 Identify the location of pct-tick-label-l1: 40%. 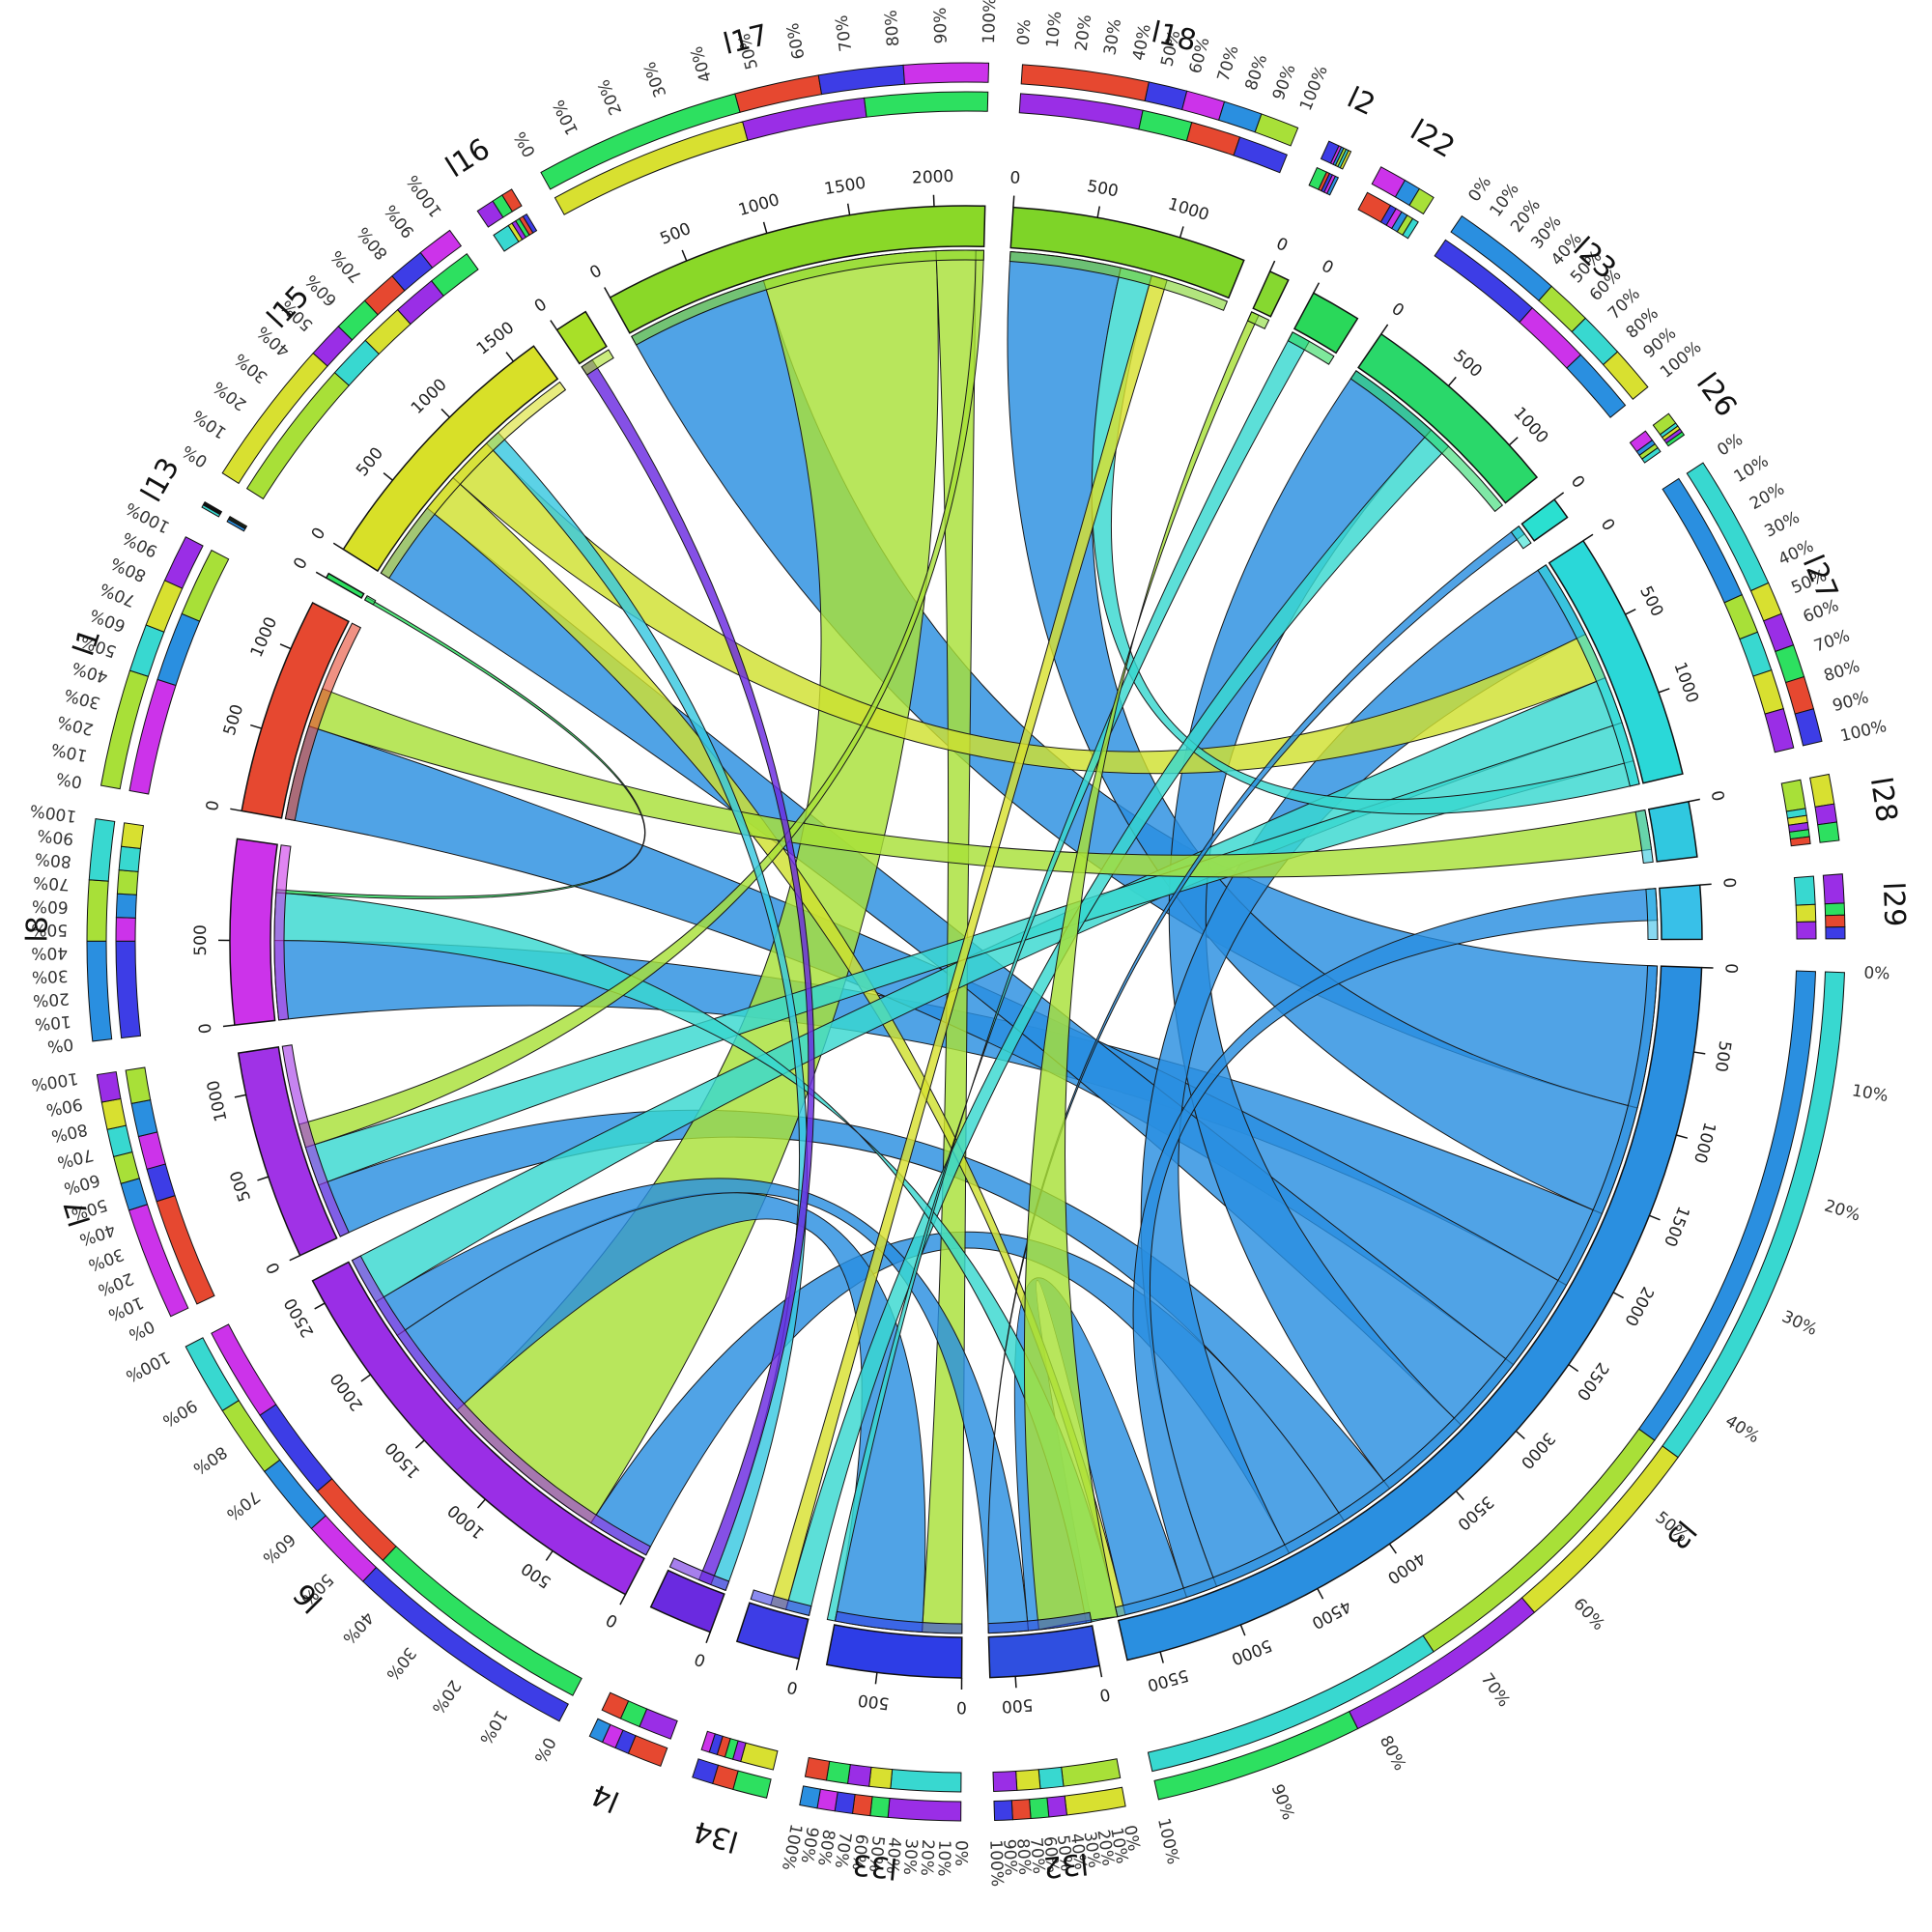
(90, 672).